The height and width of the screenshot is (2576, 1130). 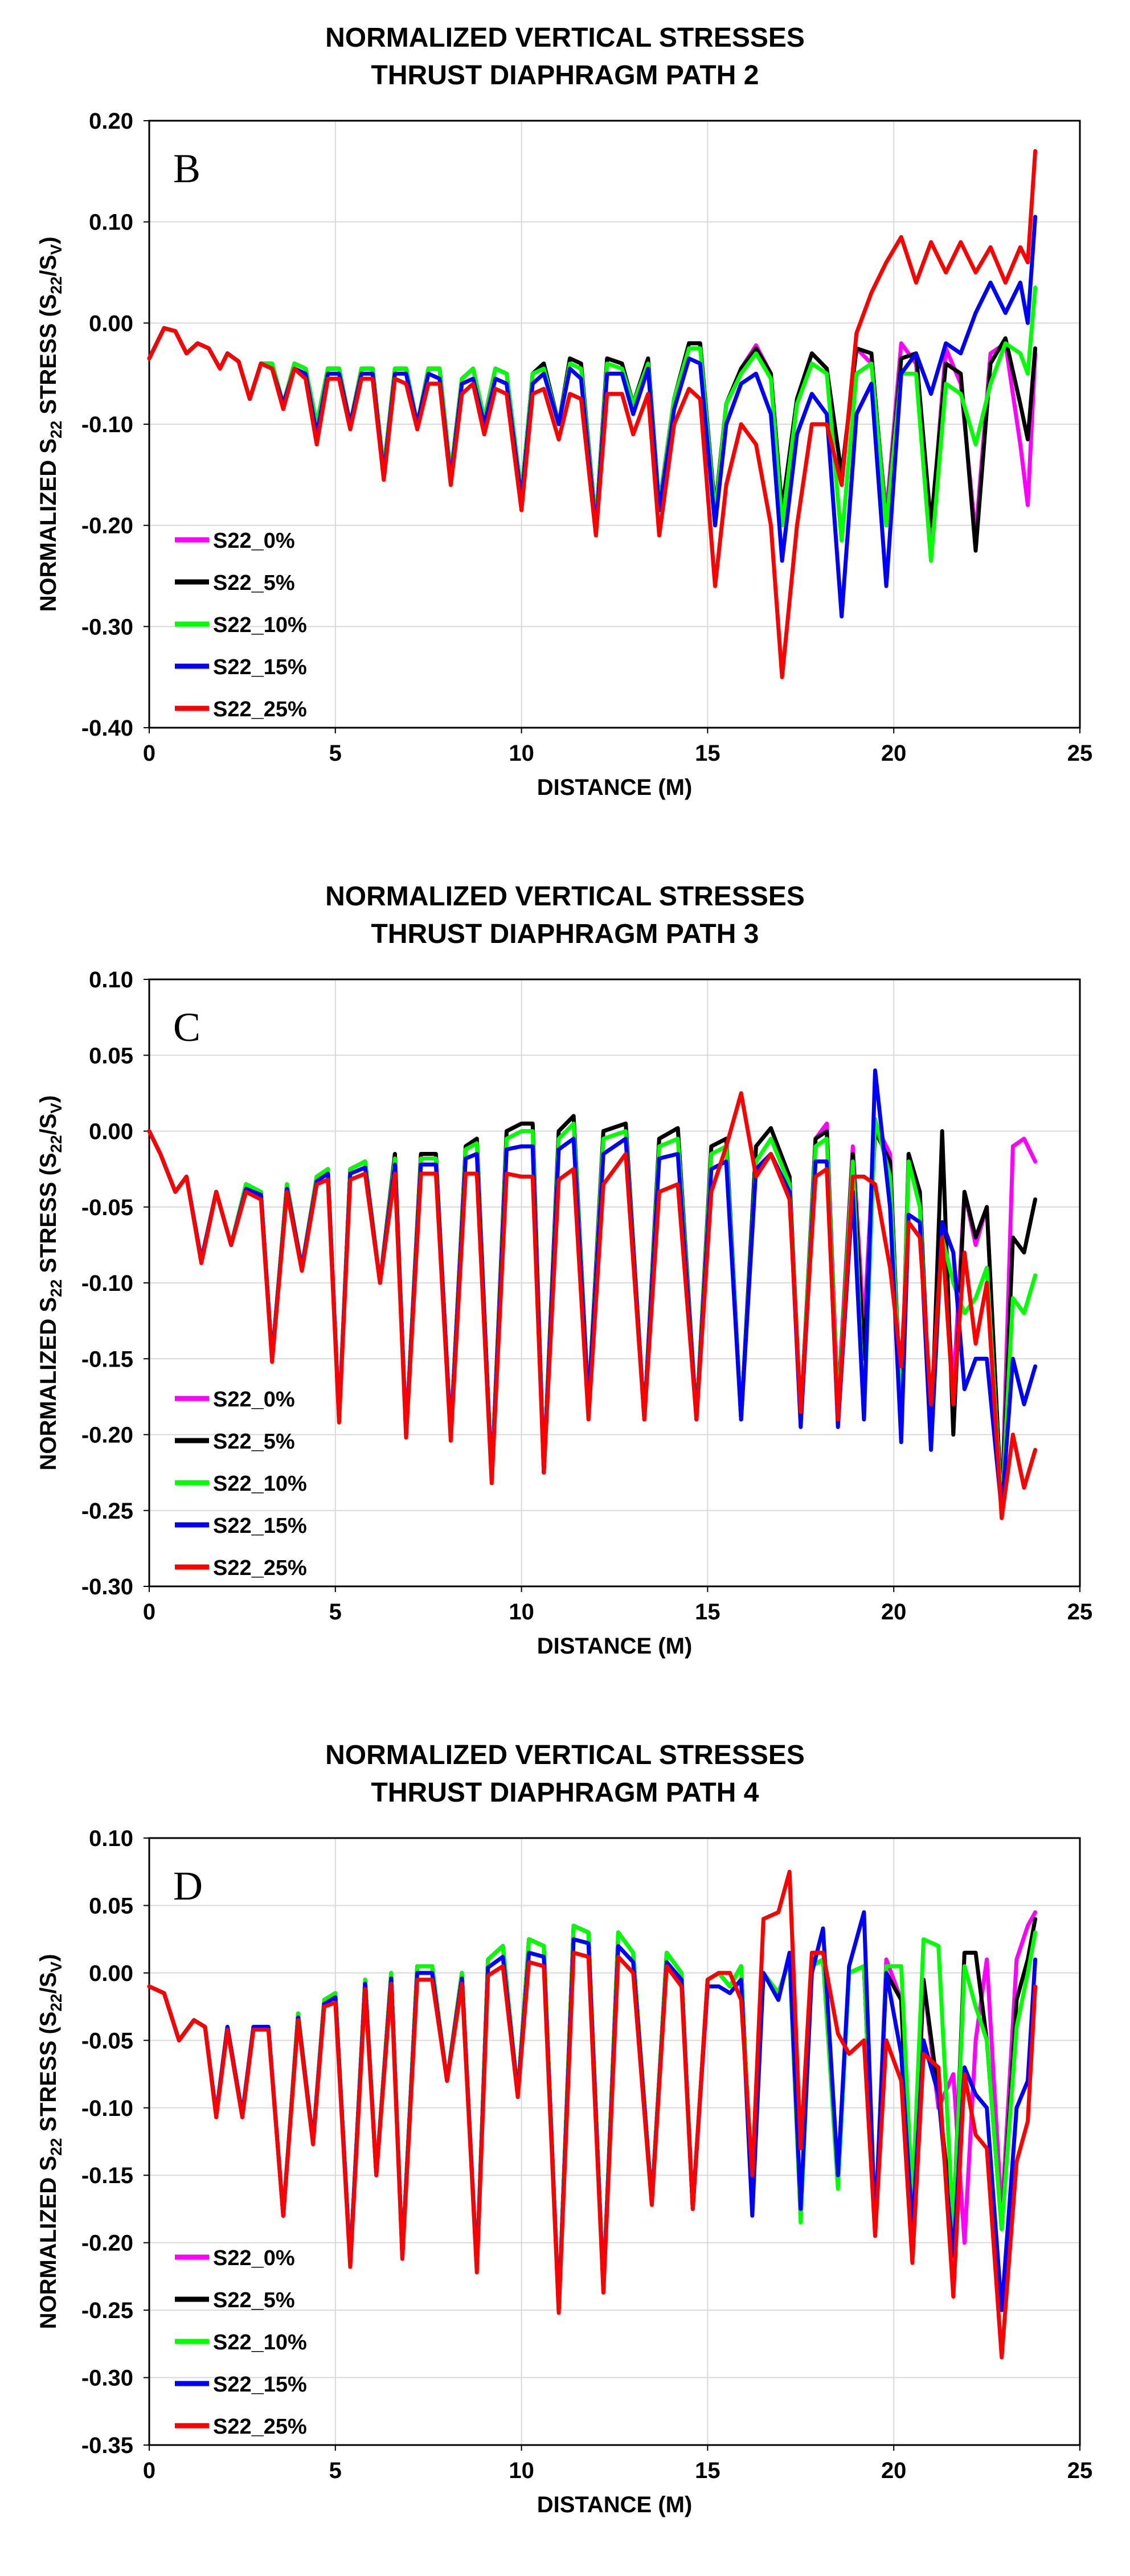 What do you see at coordinates (188, 1886) in the screenshot?
I see `panel-letter: D` at bounding box center [188, 1886].